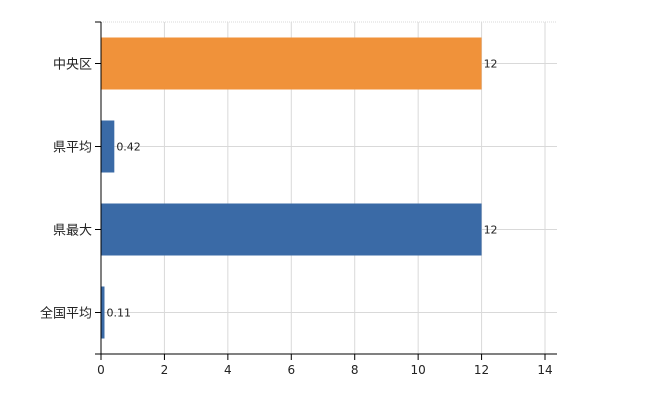  What do you see at coordinates (66, 314) in the screenshot?
I see `category-label: 全国平均` at bounding box center [66, 314].